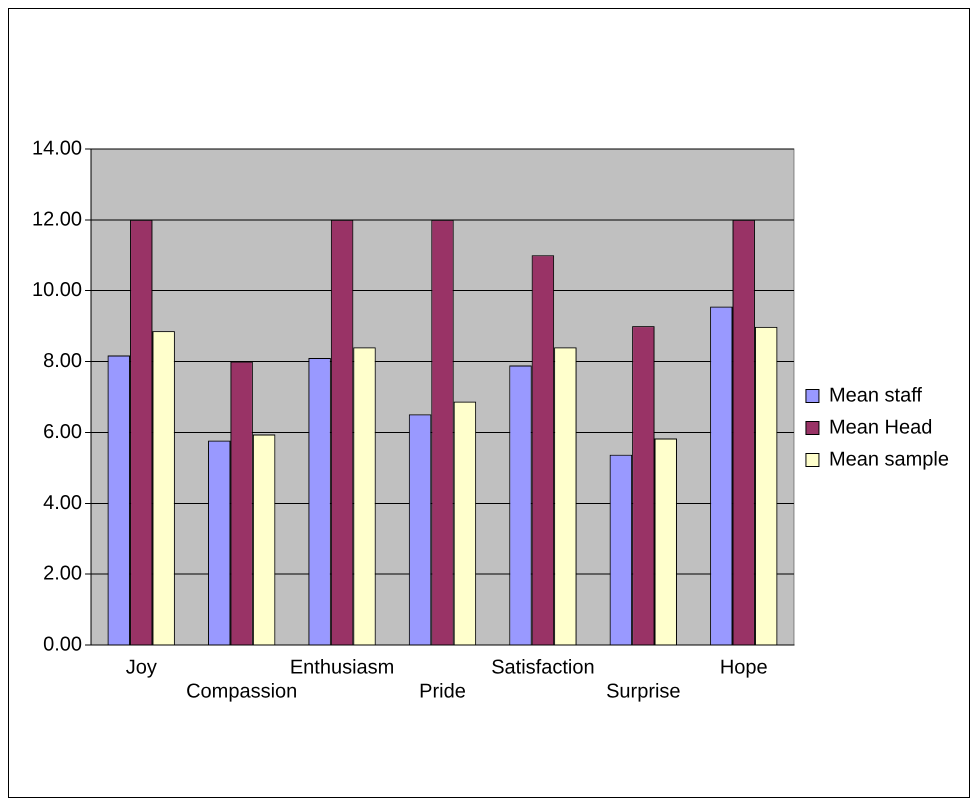  Describe the element at coordinates (342, 667) in the screenshot. I see `x-tick-label: Enthusiasm` at that location.